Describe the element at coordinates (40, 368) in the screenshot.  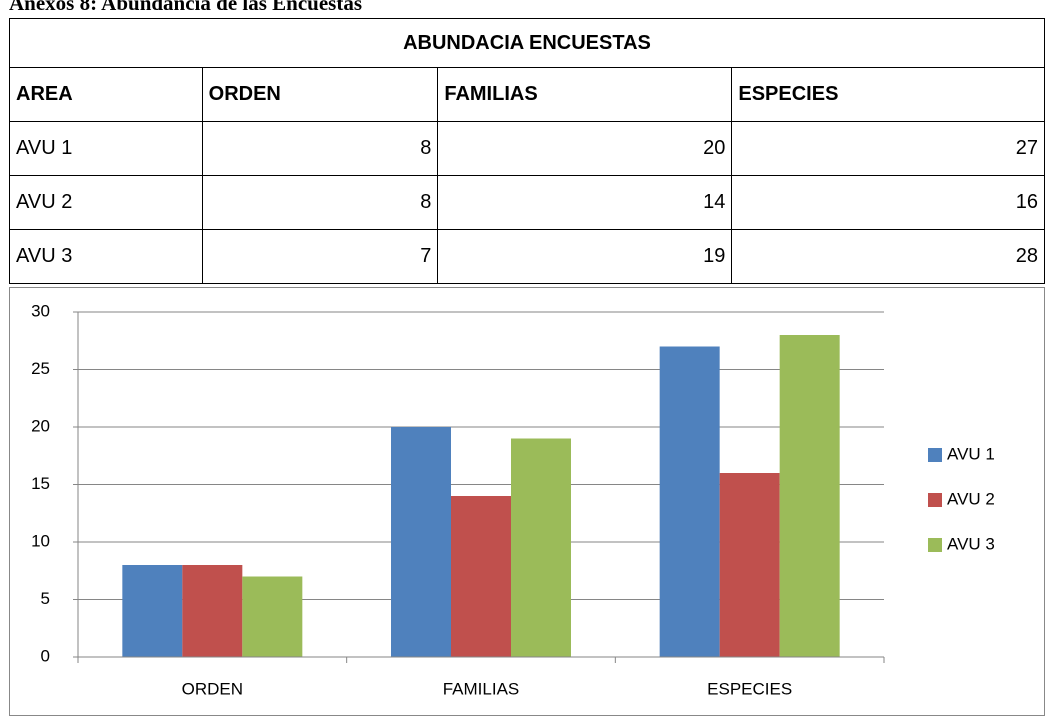
I see `y-tick-label: 25` at that location.